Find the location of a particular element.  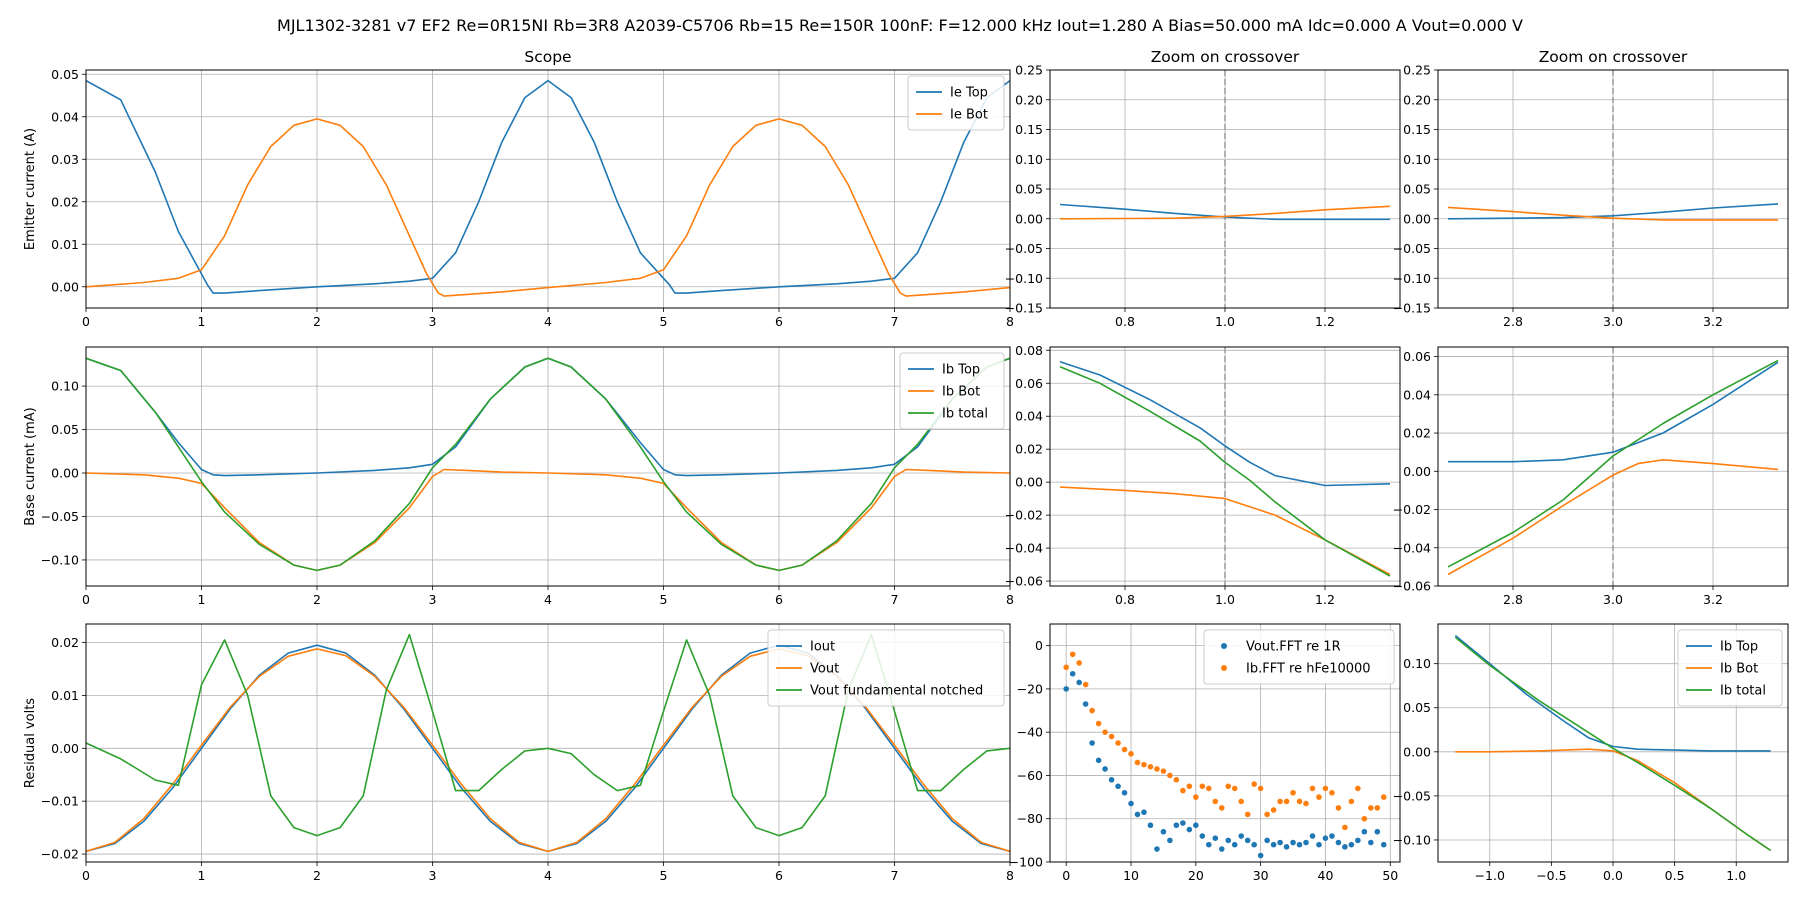

y-tick-label: −0.01 is located at coordinates (60, 801).